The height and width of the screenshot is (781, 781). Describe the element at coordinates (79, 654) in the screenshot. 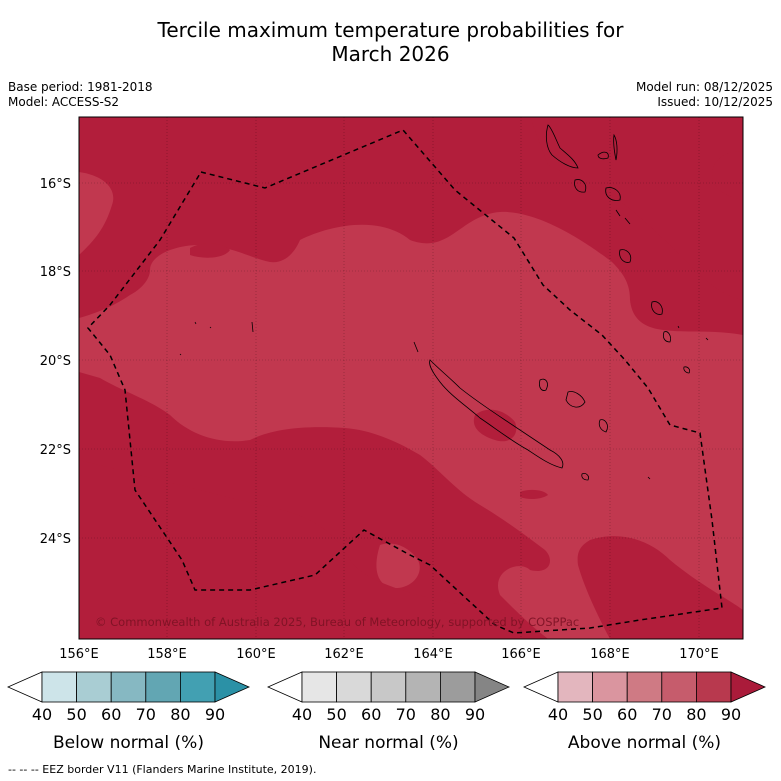

I see `lon-label: 156°E` at that location.